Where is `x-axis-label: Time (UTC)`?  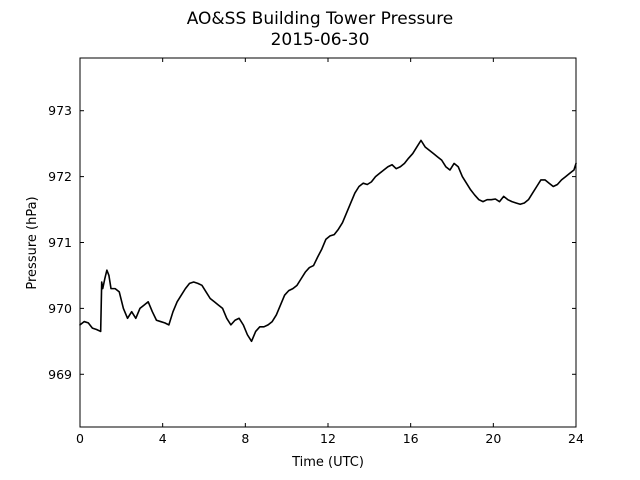 x-axis-label: Time (UTC) is located at coordinates (327, 462).